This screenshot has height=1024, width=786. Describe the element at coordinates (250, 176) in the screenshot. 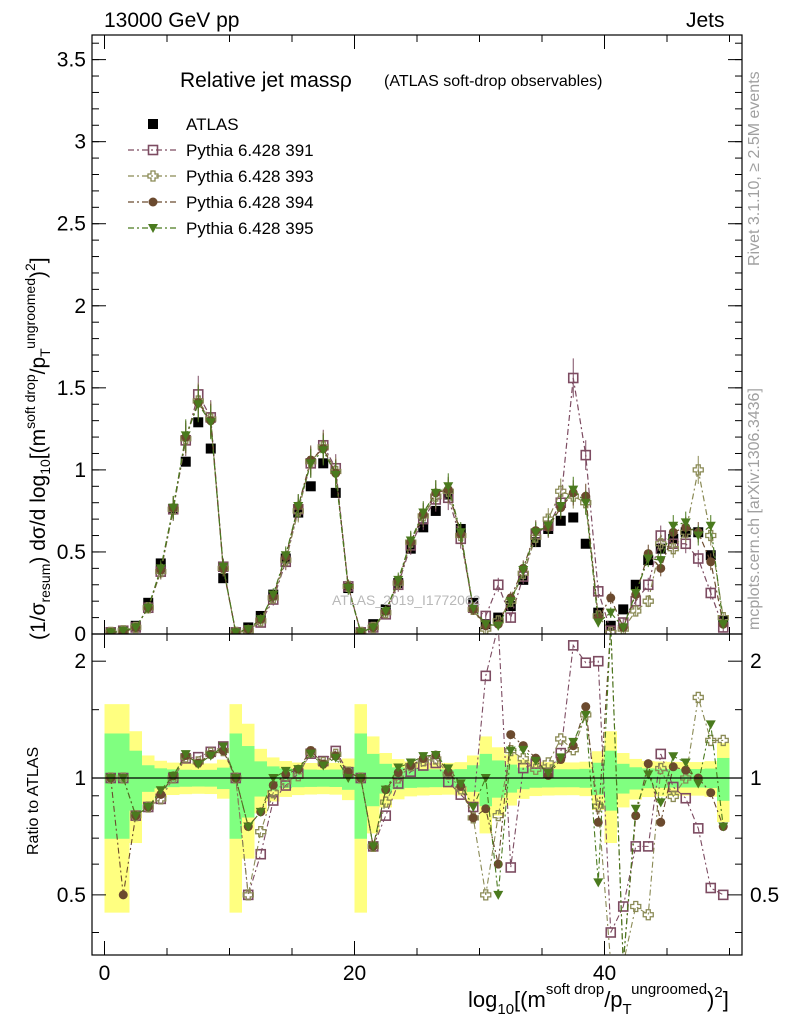

I see `legend-label: Pythia 6.428 393` at that location.